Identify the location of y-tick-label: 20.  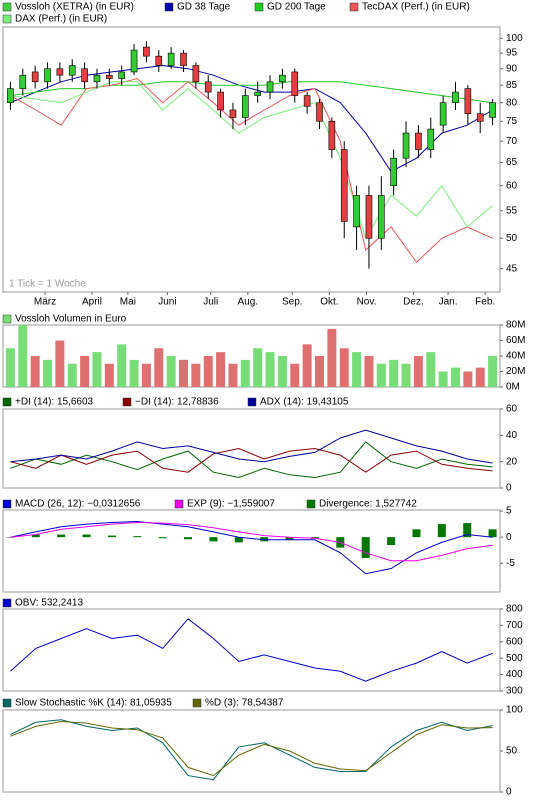
(512, 461).